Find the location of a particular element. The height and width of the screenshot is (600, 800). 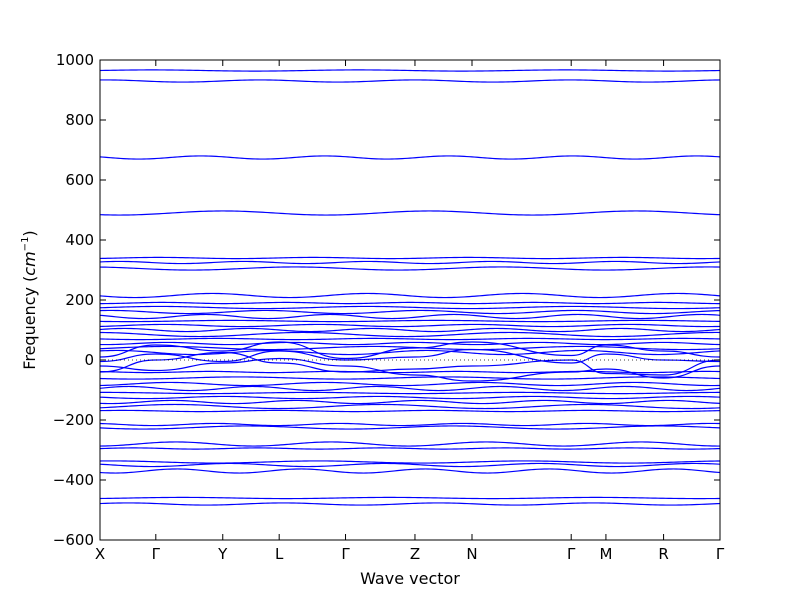

y-tick-label: 200 is located at coordinates (79, 300).